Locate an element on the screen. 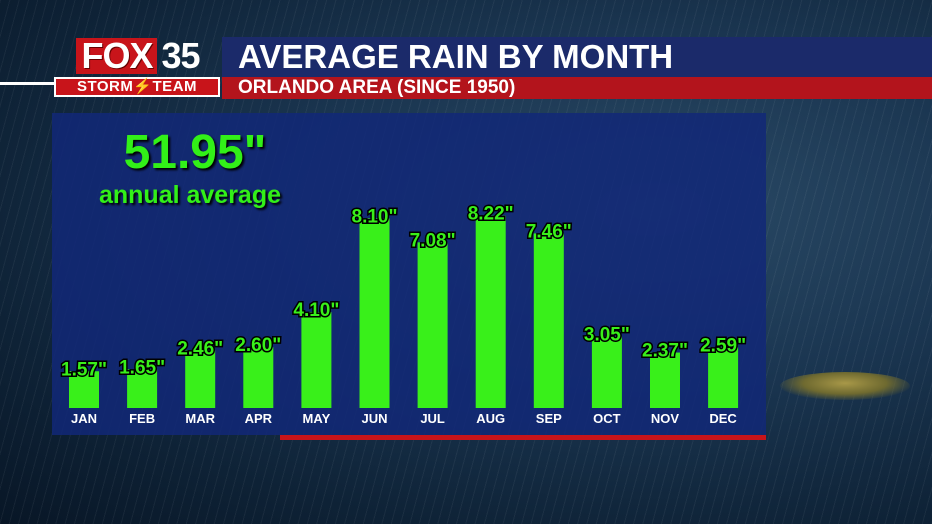 Image resolution: width=932 pixels, height=524 pixels. tick-label-jul: JUL is located at coordinates (432, 418).